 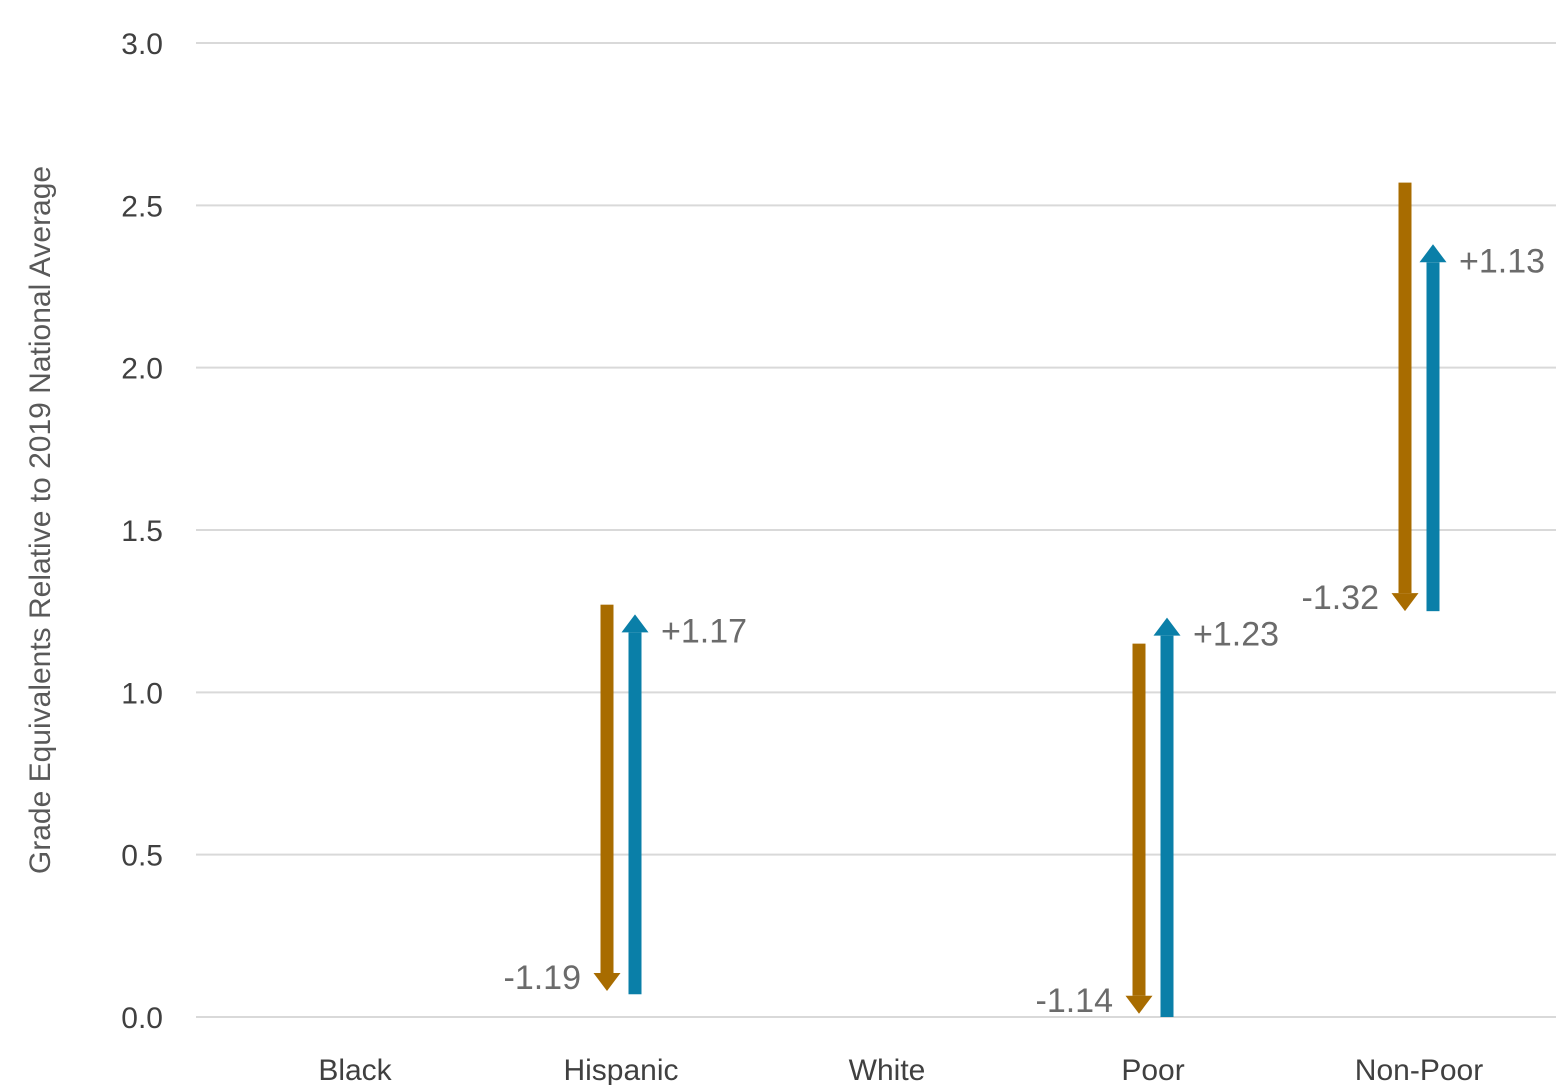 I want to click on x-category-label: Black, so click(x=355, y=1069).